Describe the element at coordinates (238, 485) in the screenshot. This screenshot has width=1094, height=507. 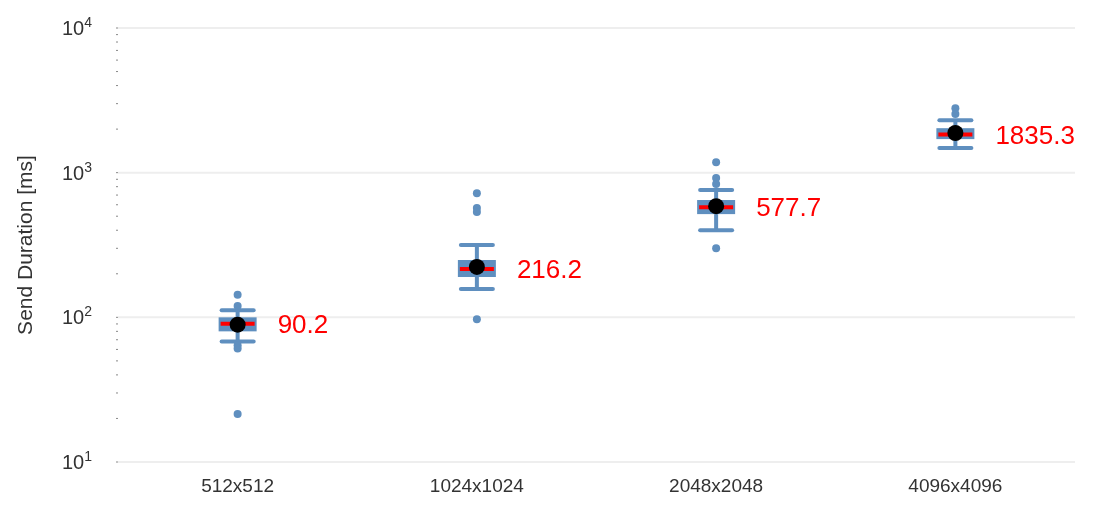
I see `x-tick-label: 512x512` at that location.